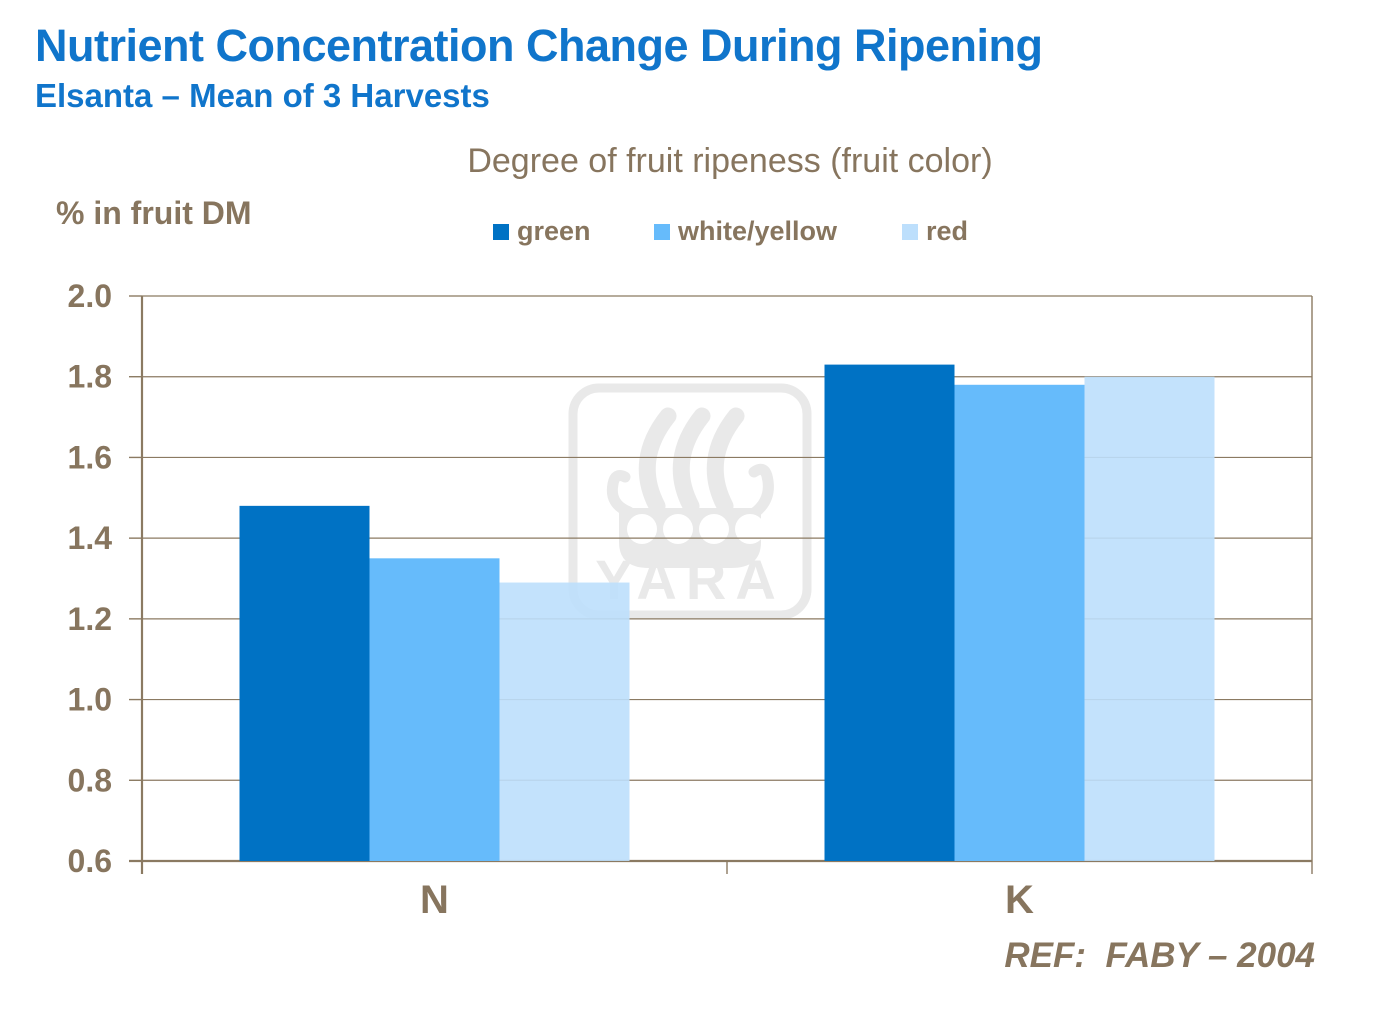  What do you see at coordinates (730, 161) in the screenshot?
I see `legend-title: Degree of fruit ripeness (fruit color)` at bounding box center [730, 161].